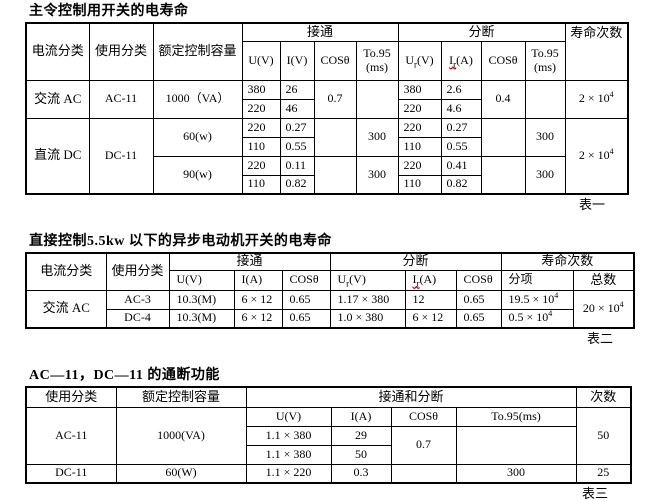 The height and width of the screenshot is (501, 659). What do you see at coordinates (361, 435) in the screenshot?
I see `t3-cell-i: 29` at bounding box center [361, 435].